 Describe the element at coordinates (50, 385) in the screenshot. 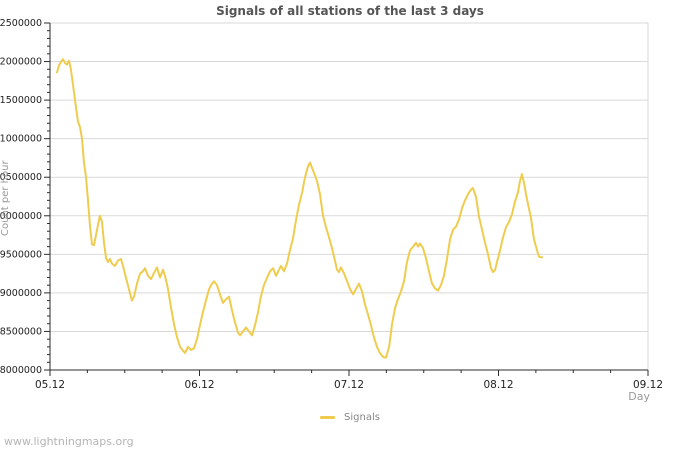

I see `x-tick-label: 05.12` at that location.